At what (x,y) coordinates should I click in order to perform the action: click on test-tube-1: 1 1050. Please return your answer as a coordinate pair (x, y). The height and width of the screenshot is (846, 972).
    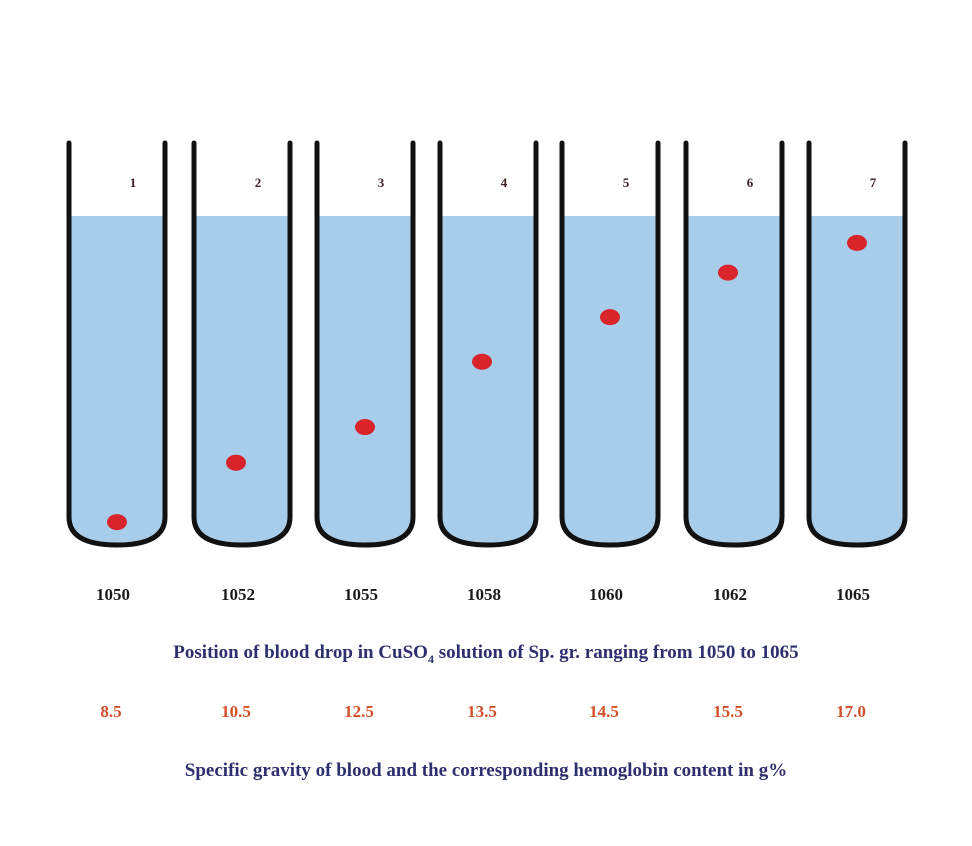
    Looking at the image, I should click on (117, 372).